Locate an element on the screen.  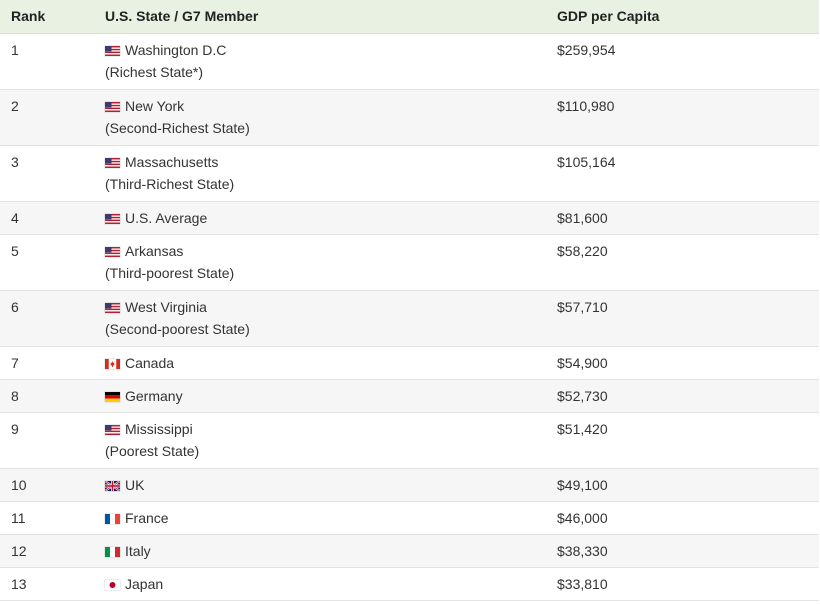
table-row: 2 New York (Second-Richest State) $110,980 is located at coordinates (409, 117).